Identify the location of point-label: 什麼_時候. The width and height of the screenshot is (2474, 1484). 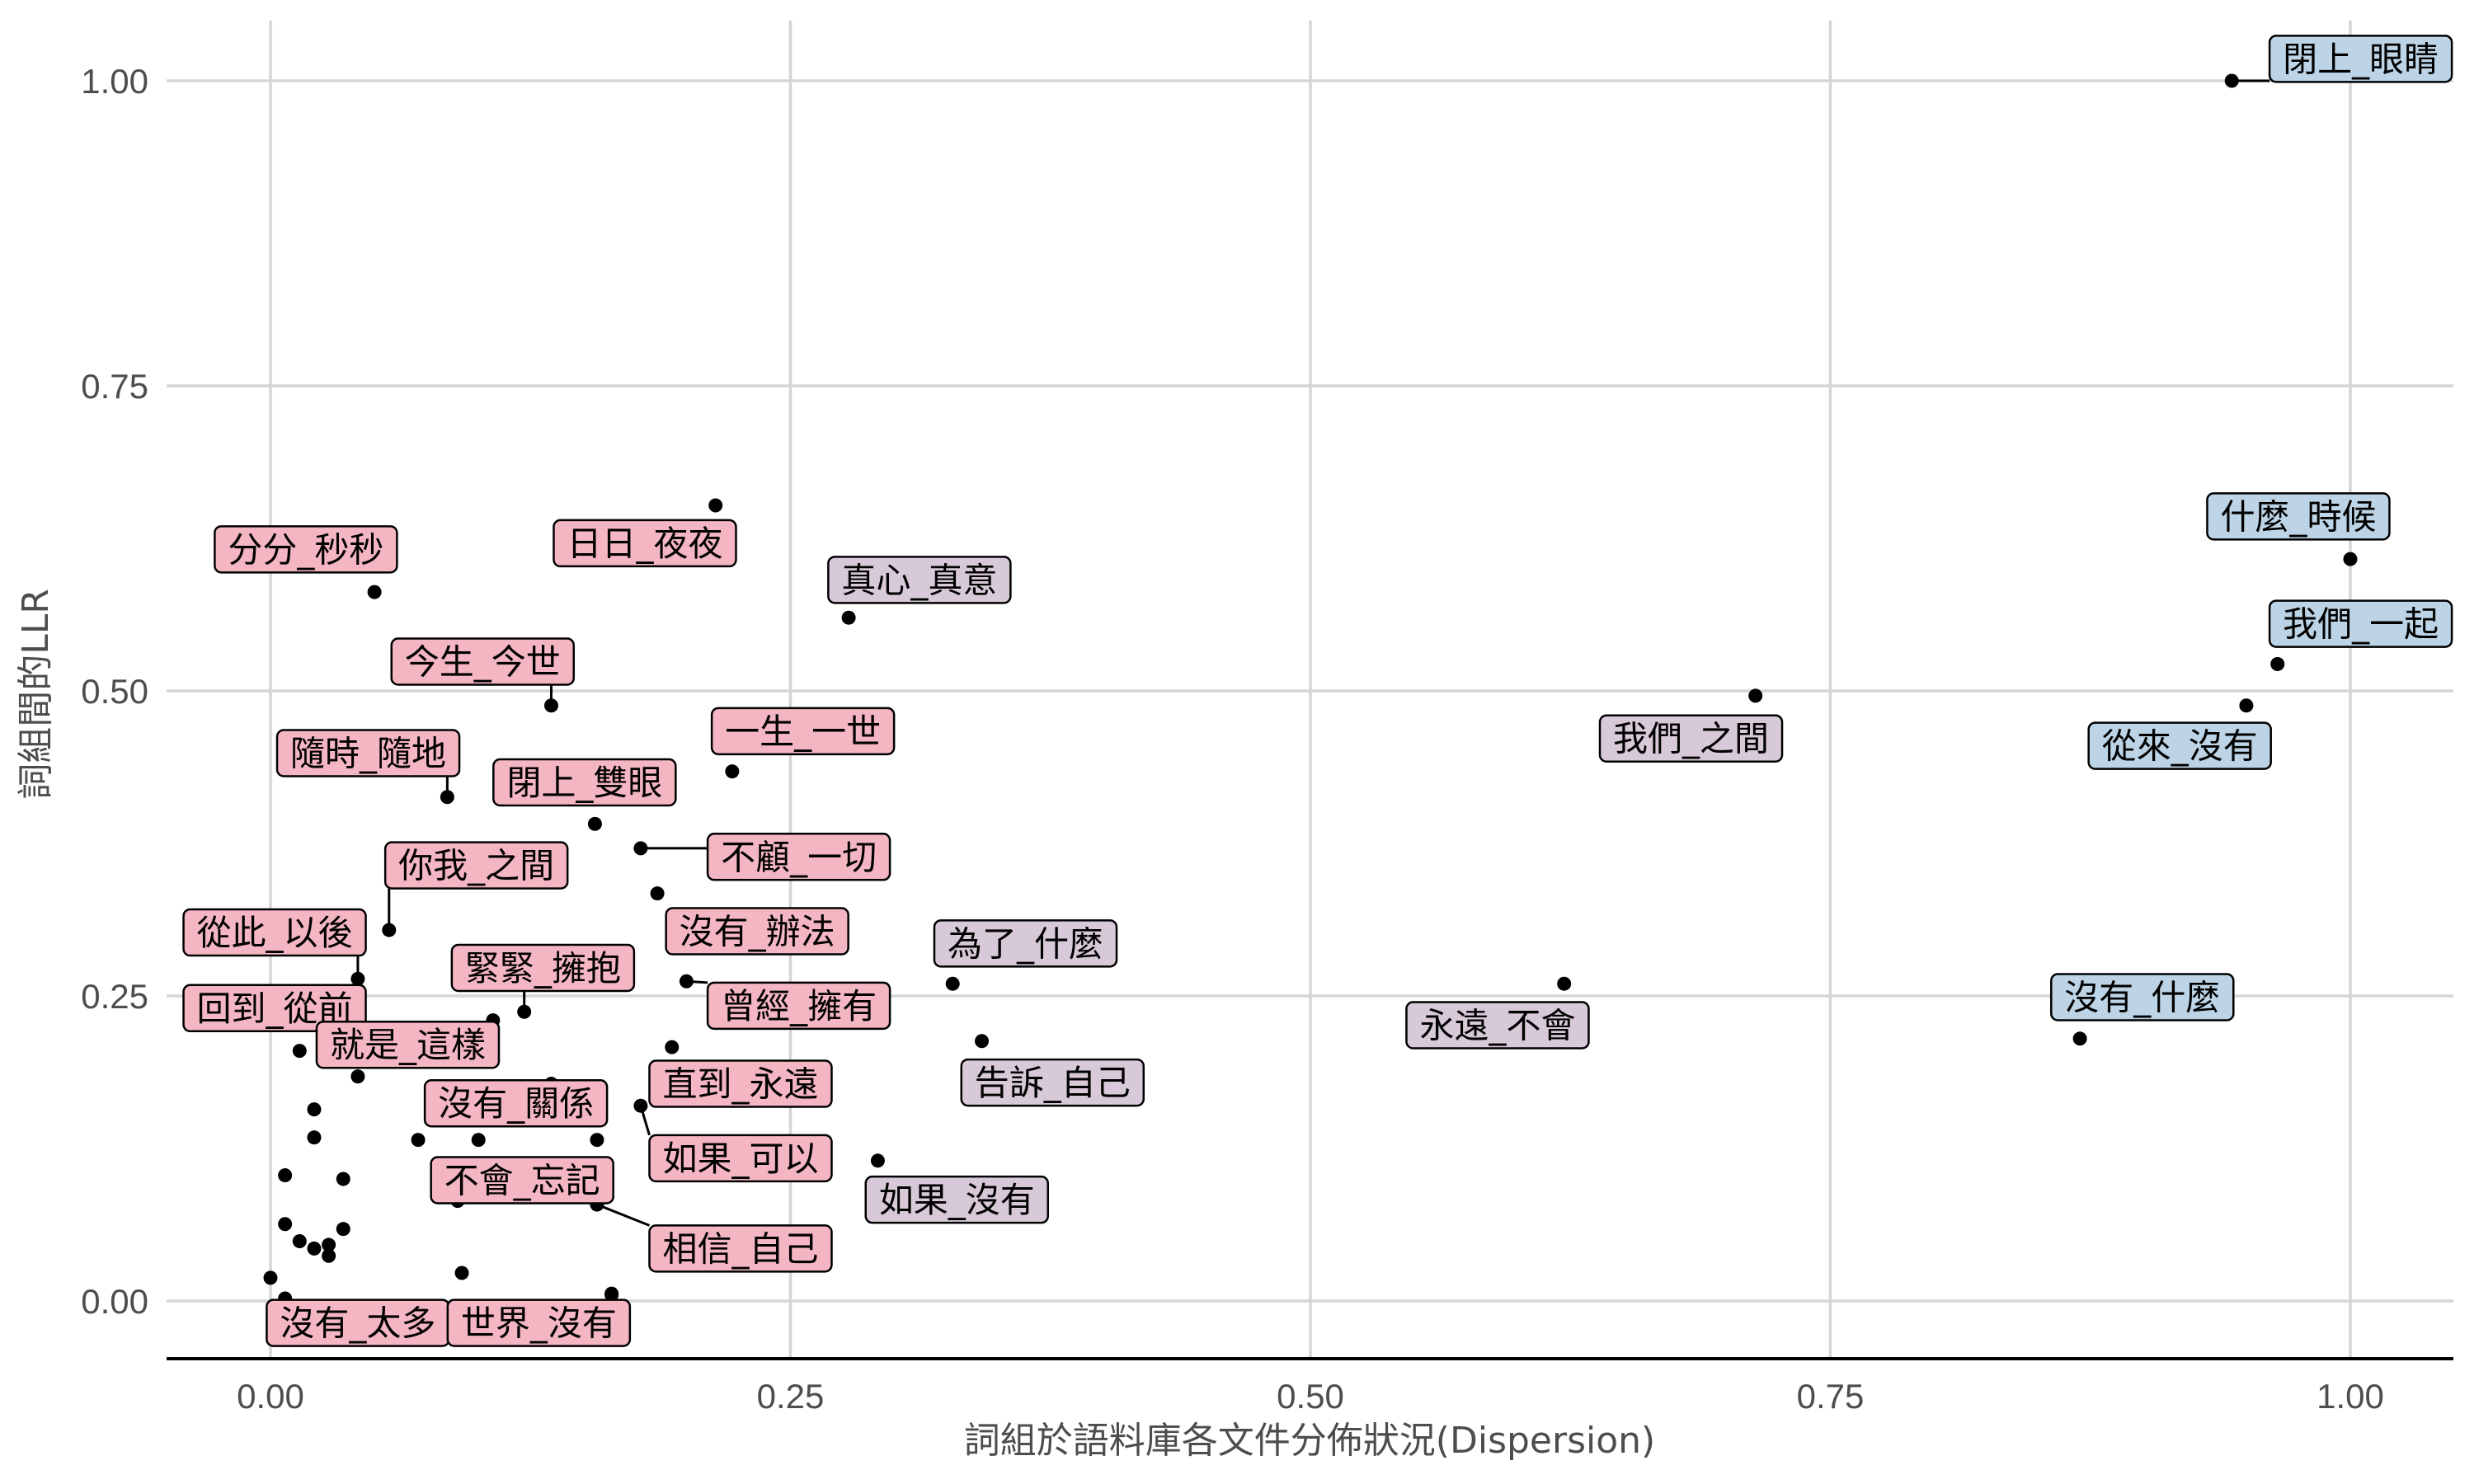
(2298, 516).